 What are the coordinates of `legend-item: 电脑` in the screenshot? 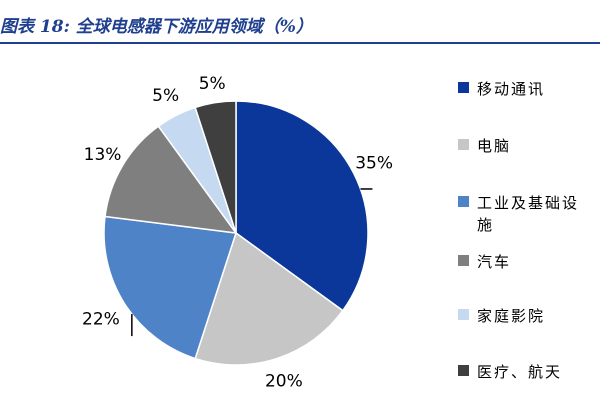 It's located at (525, 146).